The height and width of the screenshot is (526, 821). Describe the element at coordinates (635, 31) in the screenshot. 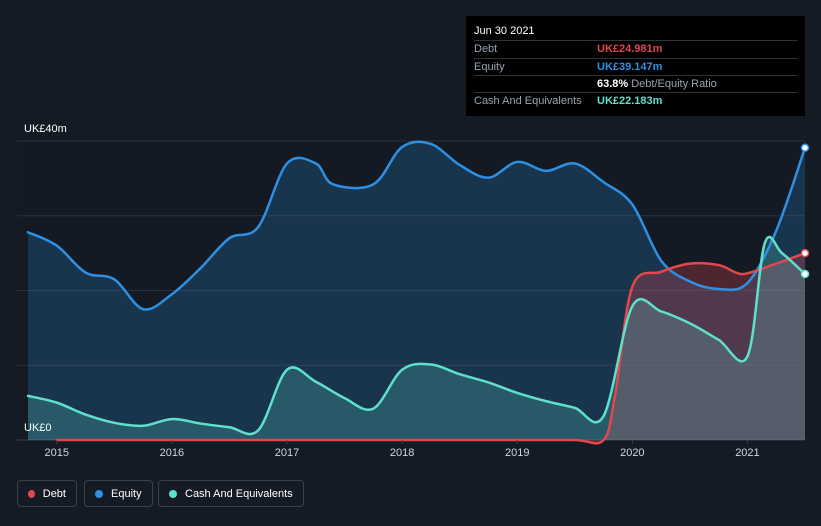

I see `tooltip-date: Jun 30 2021` at that location.